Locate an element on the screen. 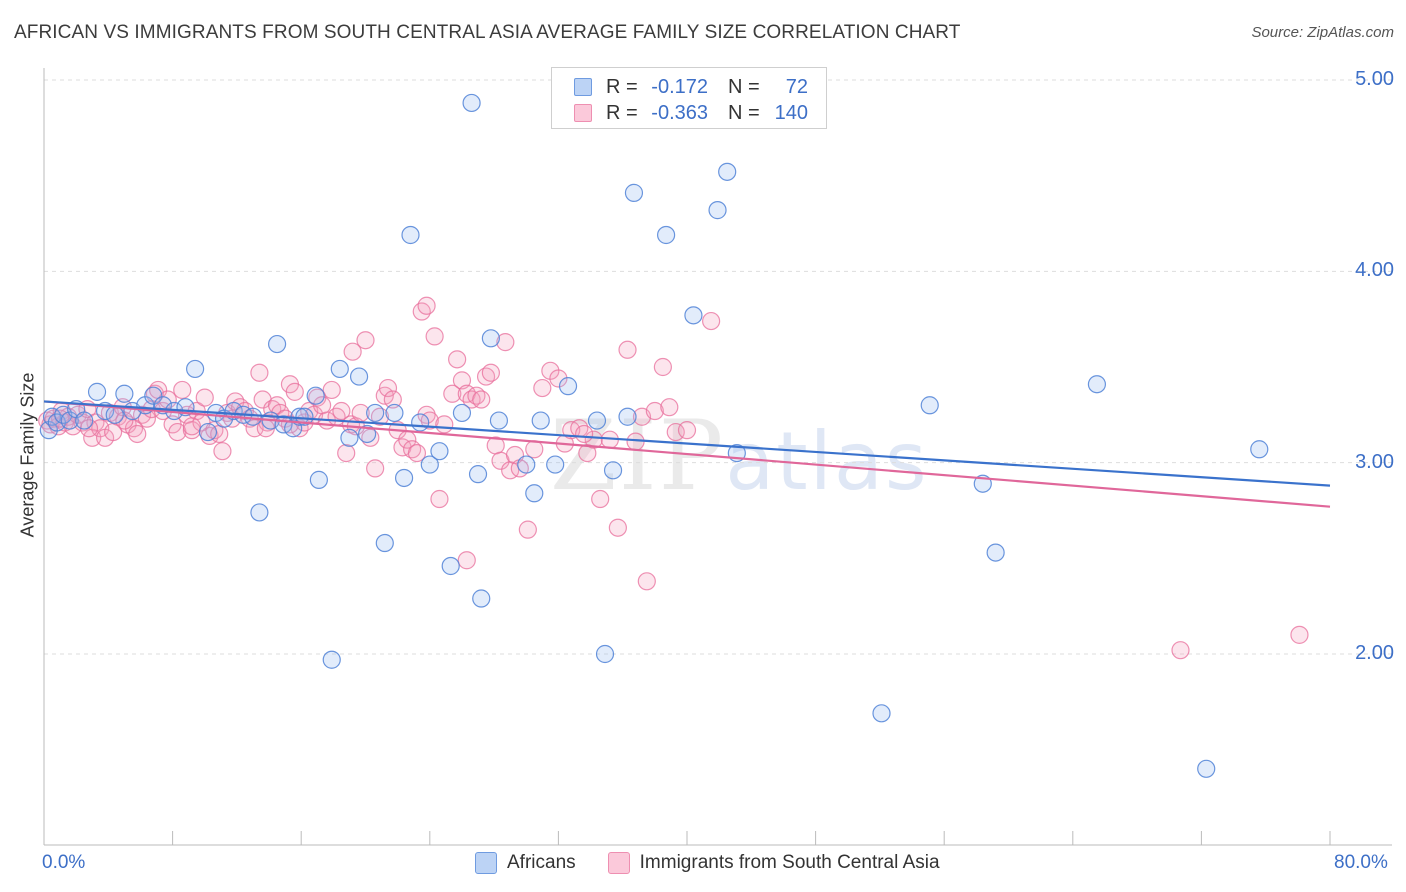  series-label-immigrants: Immigrants from South Central Asia is located at coordinates (789, 862).